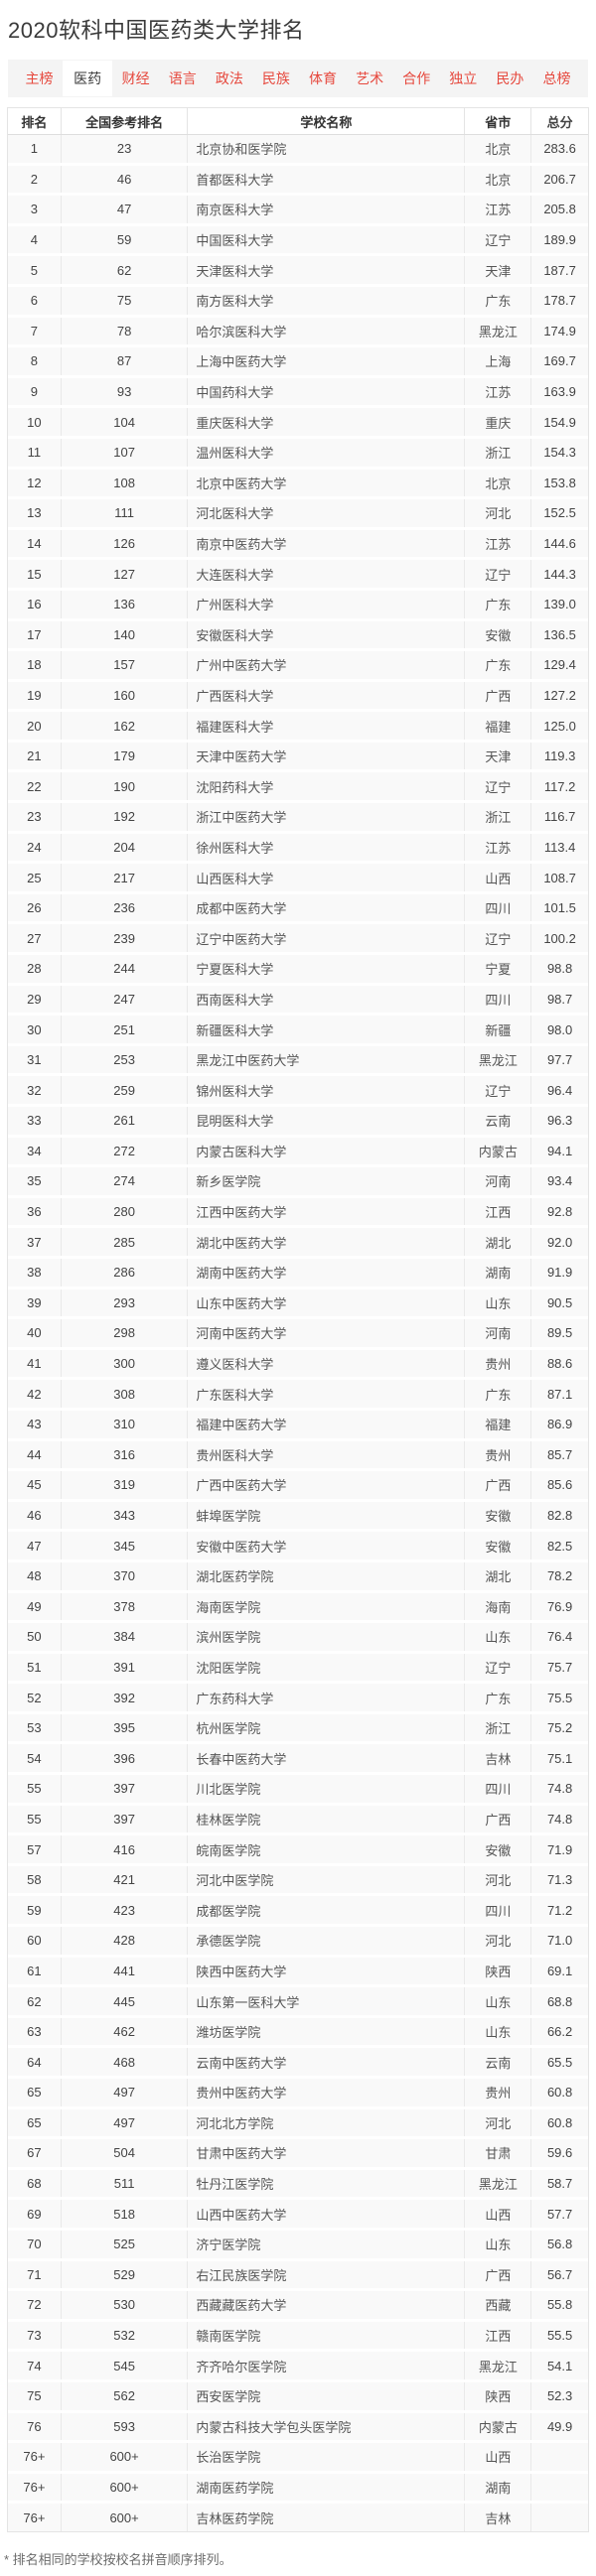 This screenshot has width=596, height=2576. What do you see at coordinates (498, 999) in the screenshot?
I see `province-cell: 四川` at bounding box center [498, 999].